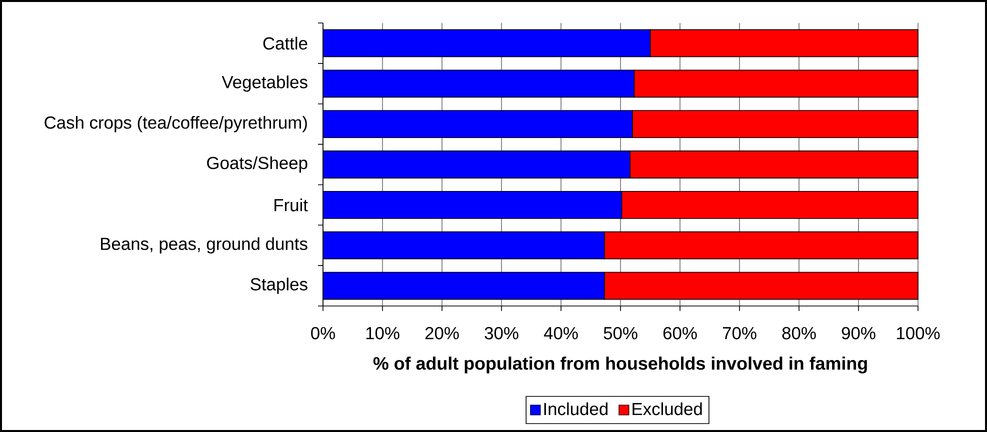 The image size is (987, 432). I want to click on legend-label: Included, so click(576, 409).